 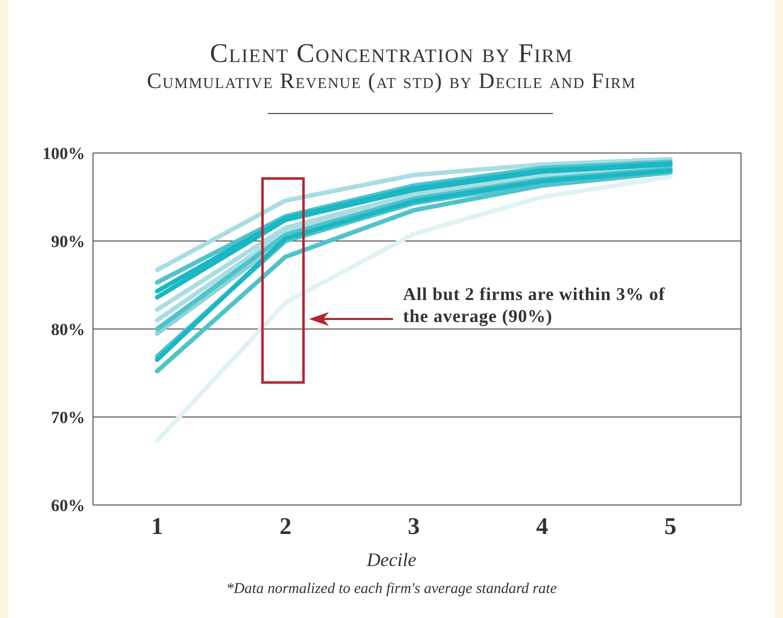 I want to click on x-tick-label: 2, so click(x=285, y=527).